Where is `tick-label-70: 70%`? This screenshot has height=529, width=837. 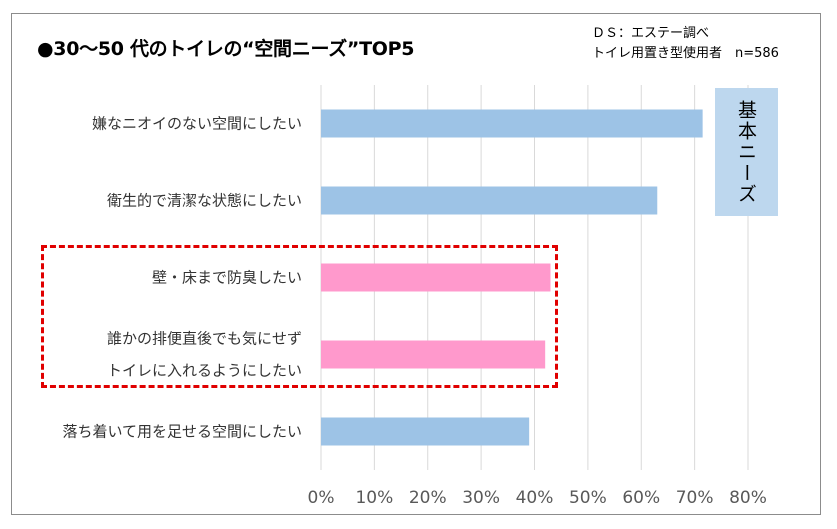 tick-label-70: 70% is located at coordinates (695, 498).